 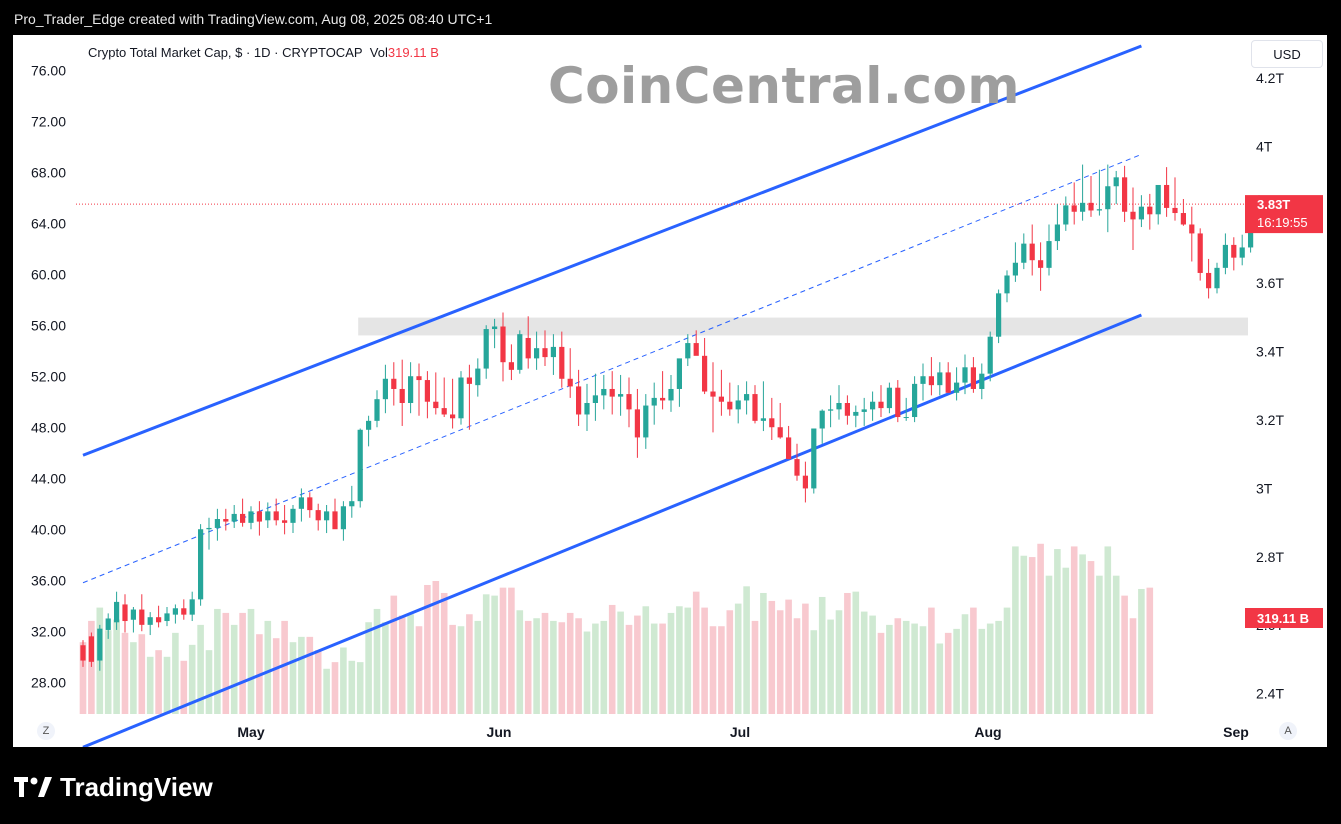 What do you see at coordinates (113, 787) in the screenshot?
I see `tradingview-logo: TradingView` at bounding box center [113, 787].